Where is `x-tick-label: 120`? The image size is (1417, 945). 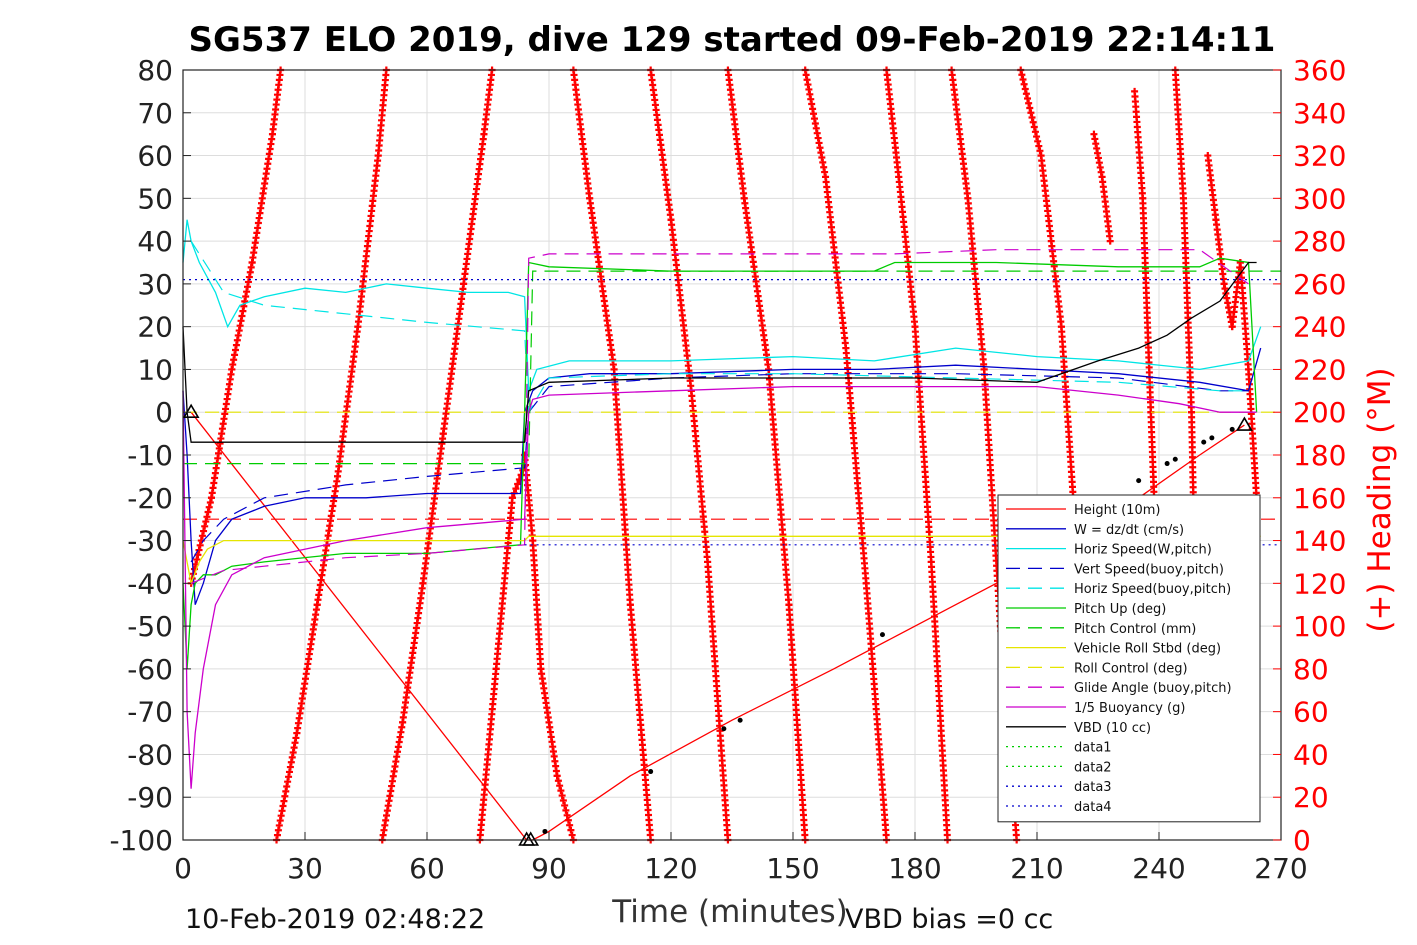
x-tick-label: 120 is located at coordinates (670, 868).